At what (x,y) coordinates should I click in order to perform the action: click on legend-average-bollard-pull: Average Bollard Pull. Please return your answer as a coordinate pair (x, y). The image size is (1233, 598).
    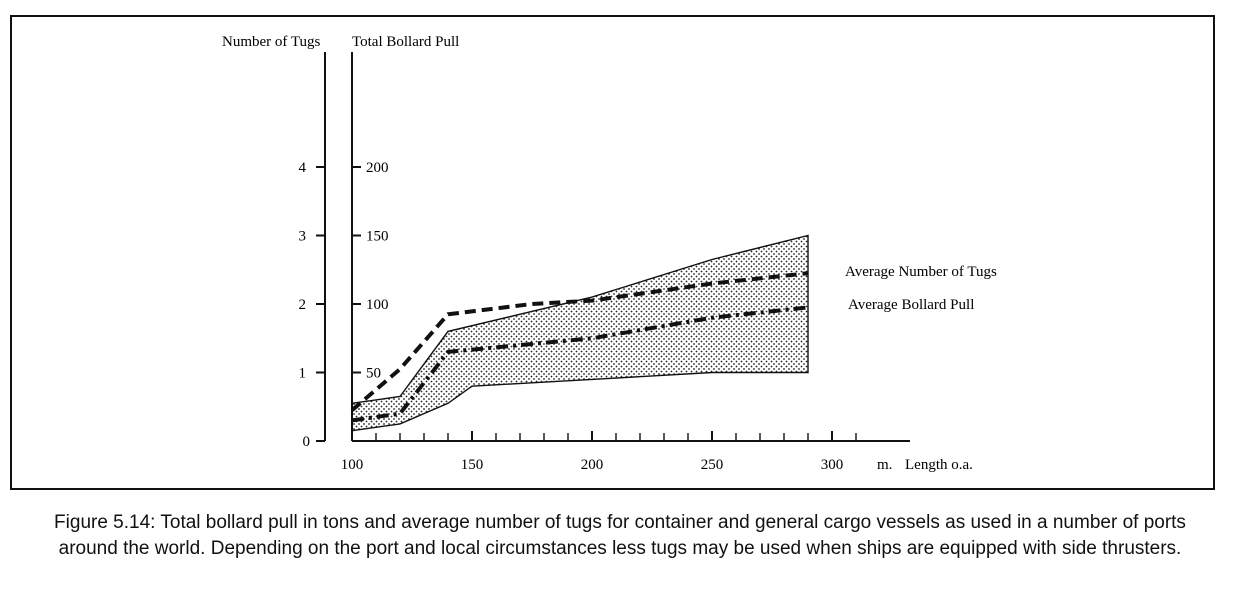
    Looking at the image, I should click on (911, 305).